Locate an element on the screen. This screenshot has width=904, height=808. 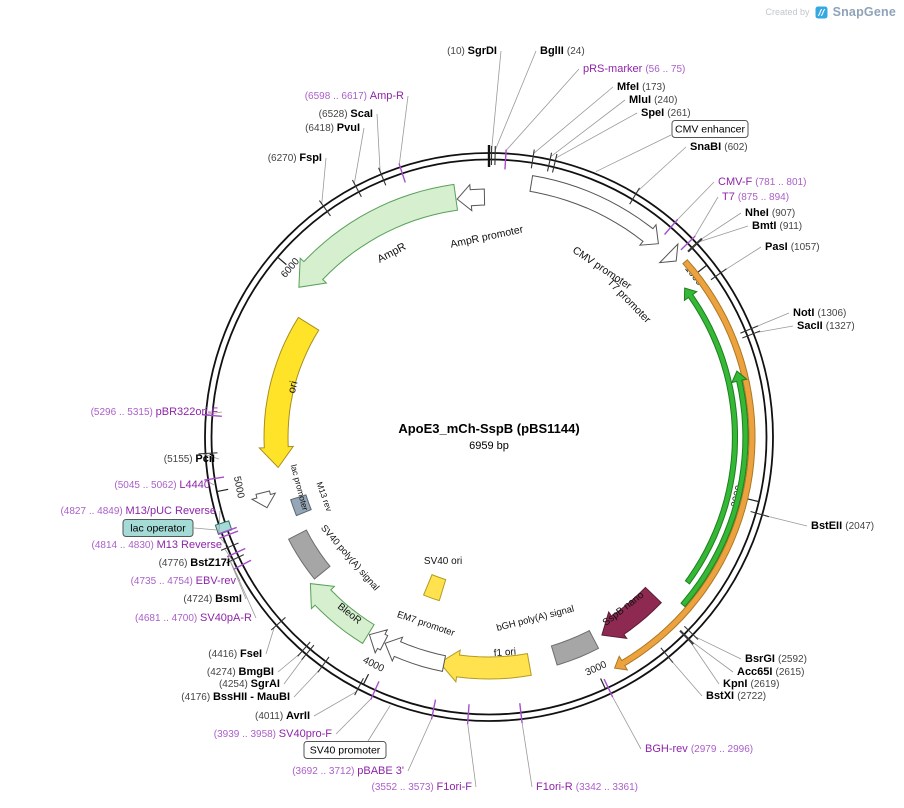
sv40pa-r-callout-label: (4681 .. 4700) SV40pA-R is located at coordinates (193, 618).